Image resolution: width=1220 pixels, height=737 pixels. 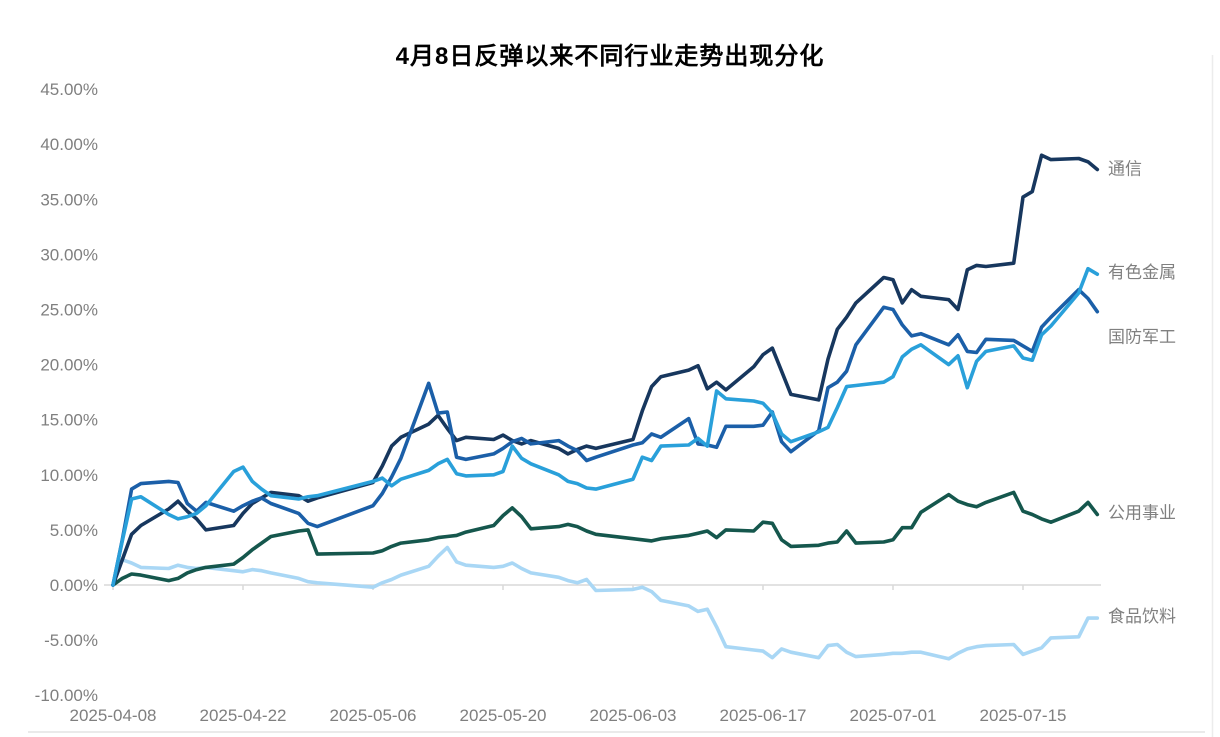 What do you see at coordinates (763, 715) in the screenshot?
I see `x-axis-tick-label: 2025-06-17` at bounding box center [763, 715].